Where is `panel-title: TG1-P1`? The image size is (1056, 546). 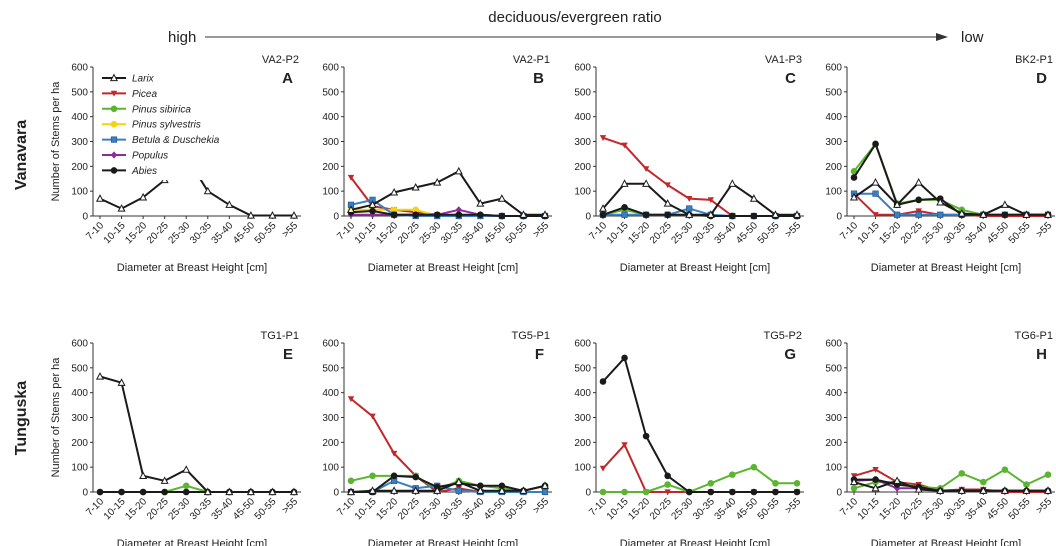
panel-title: TG1-P1 is located at coordinates (279, 336).